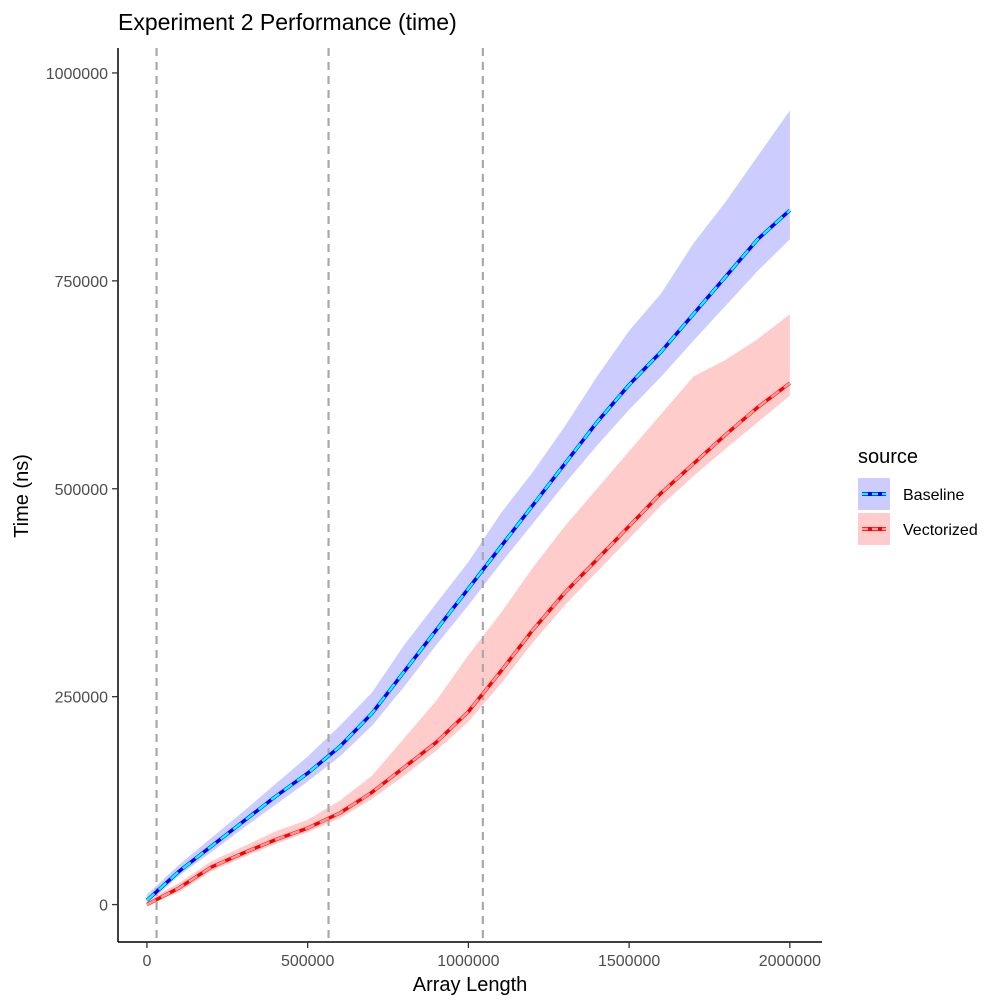  What do you see at coordinates (81, 490) in the screenshot?
I see `y-tick-label: 500000` at bounding box center [81, 490].